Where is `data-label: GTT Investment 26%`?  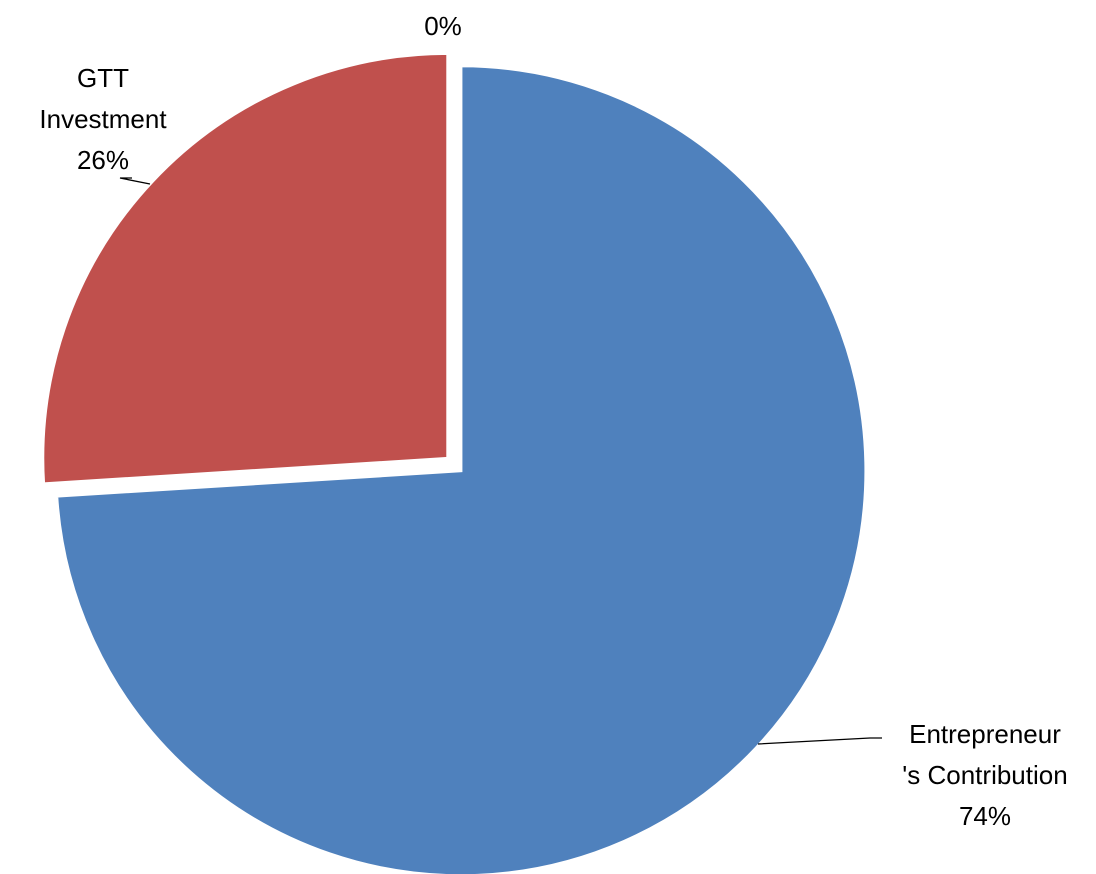
data-label: GTT Investment 26% is located at coordinates (103, 119).